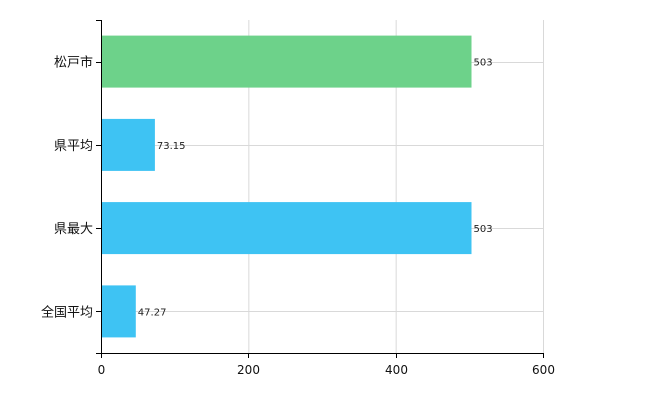 This screenshot has height=400, width=650. What do you see at coordinates (171, 146) in the screenshot?
I see `value-label: 73.15` at bounding box center [171, 146].